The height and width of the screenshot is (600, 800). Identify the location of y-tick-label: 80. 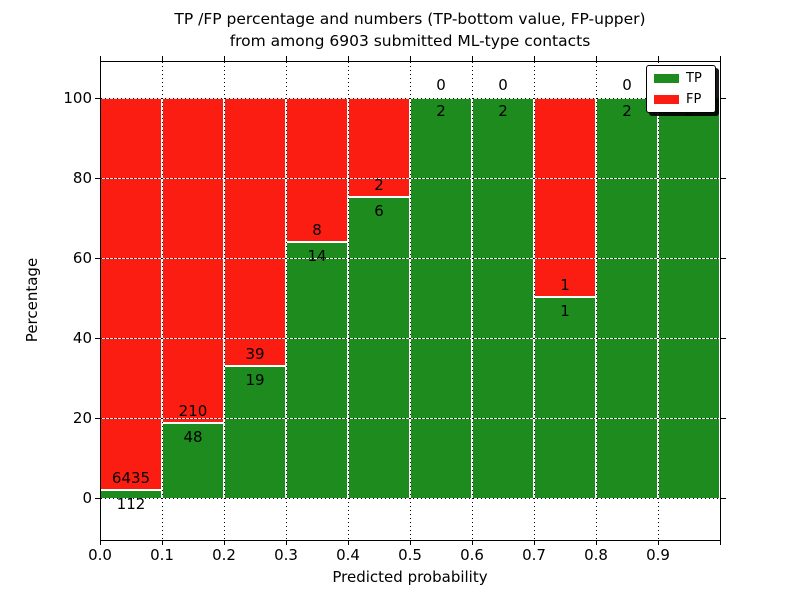
(82, 178).